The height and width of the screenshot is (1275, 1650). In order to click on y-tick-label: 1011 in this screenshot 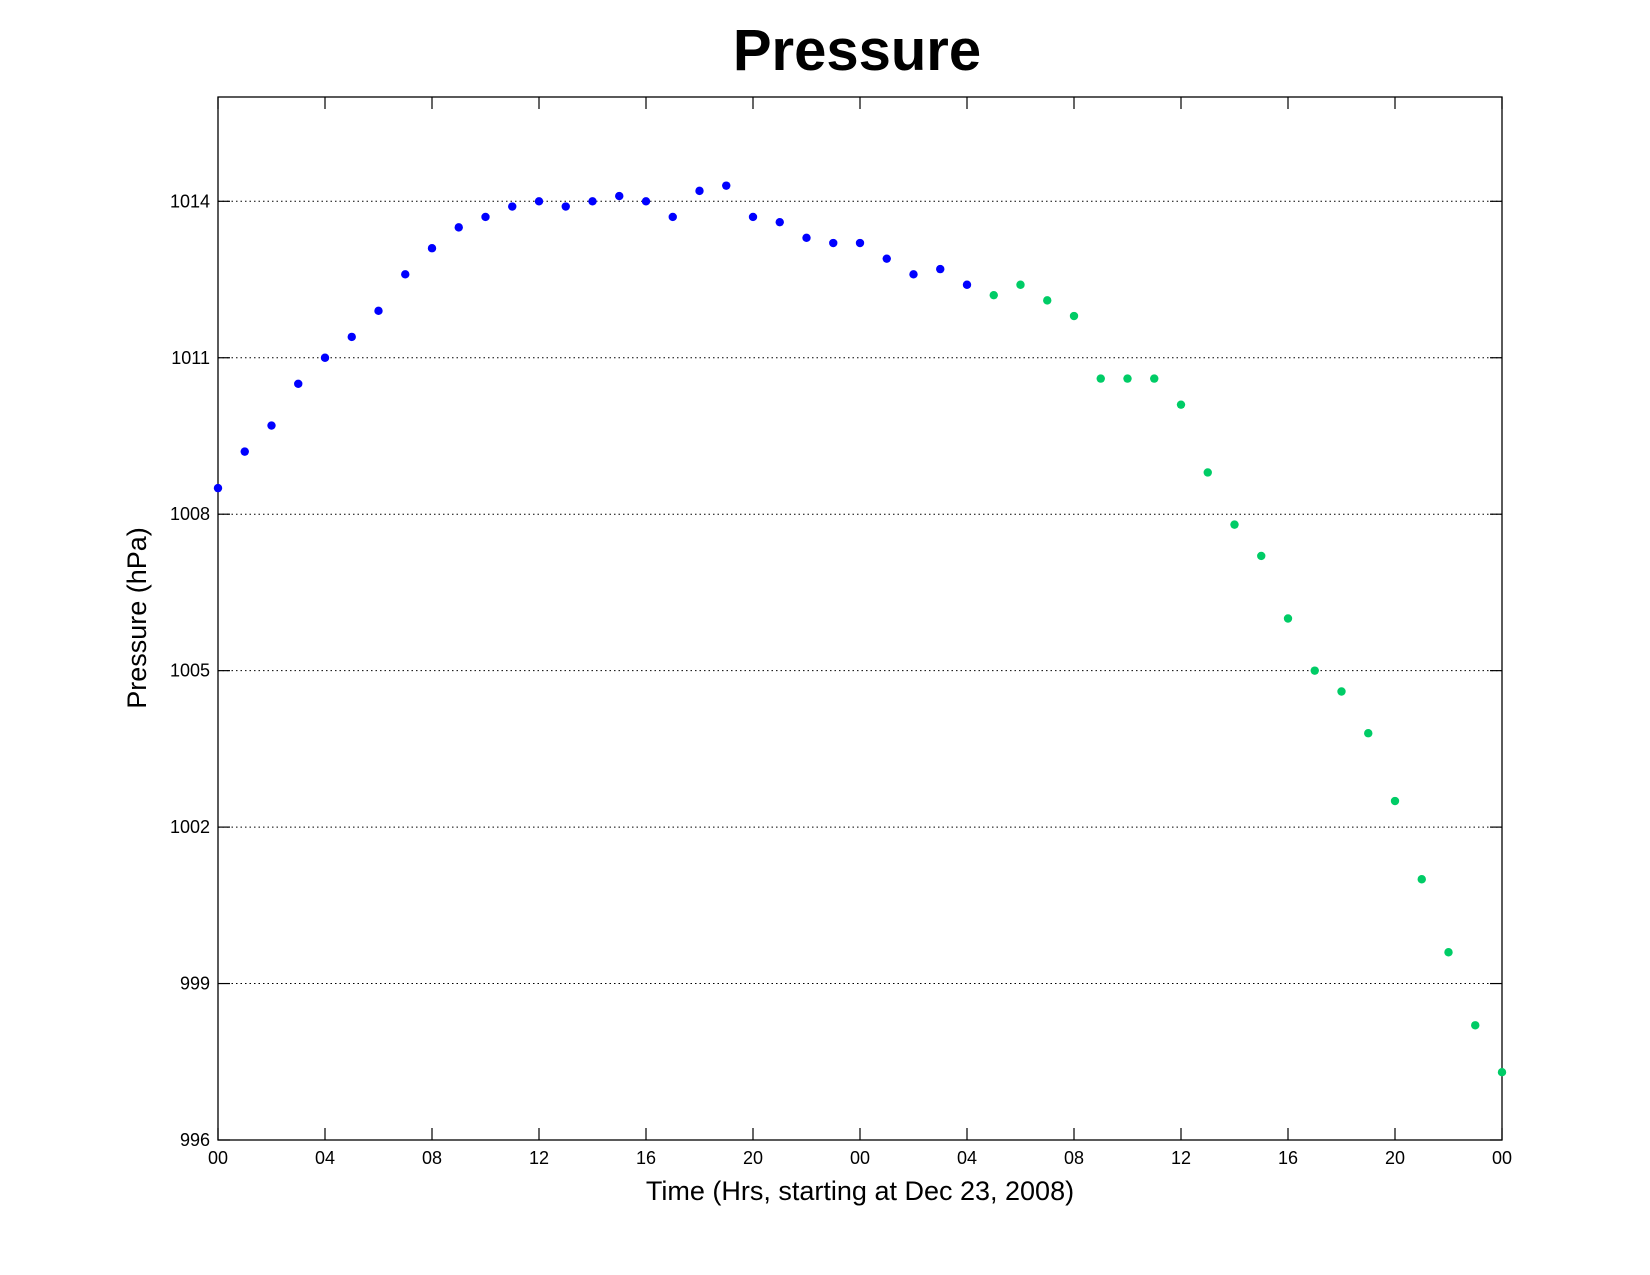, I will do `click(190, 358)`.